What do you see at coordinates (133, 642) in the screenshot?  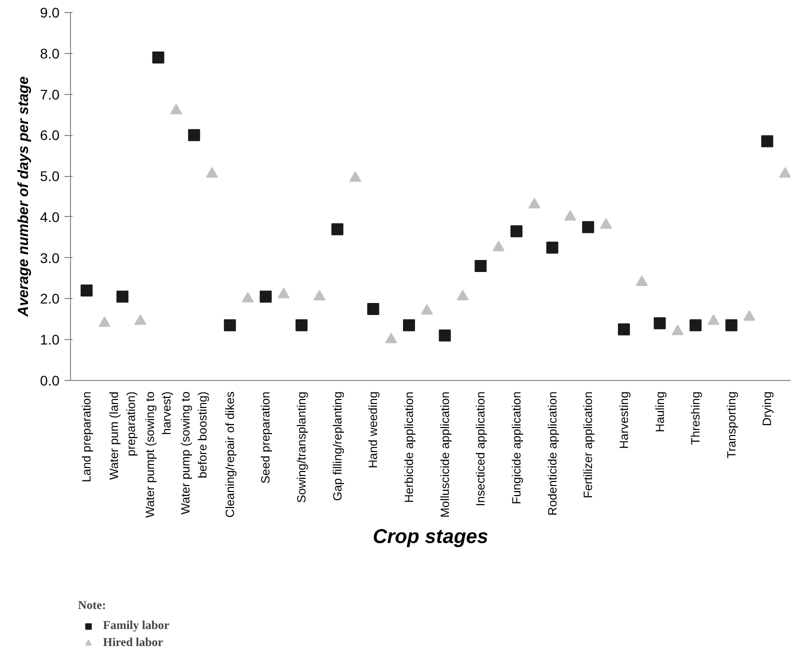 I see `legend-label: Hired labor` at bounding box center [133, 642].